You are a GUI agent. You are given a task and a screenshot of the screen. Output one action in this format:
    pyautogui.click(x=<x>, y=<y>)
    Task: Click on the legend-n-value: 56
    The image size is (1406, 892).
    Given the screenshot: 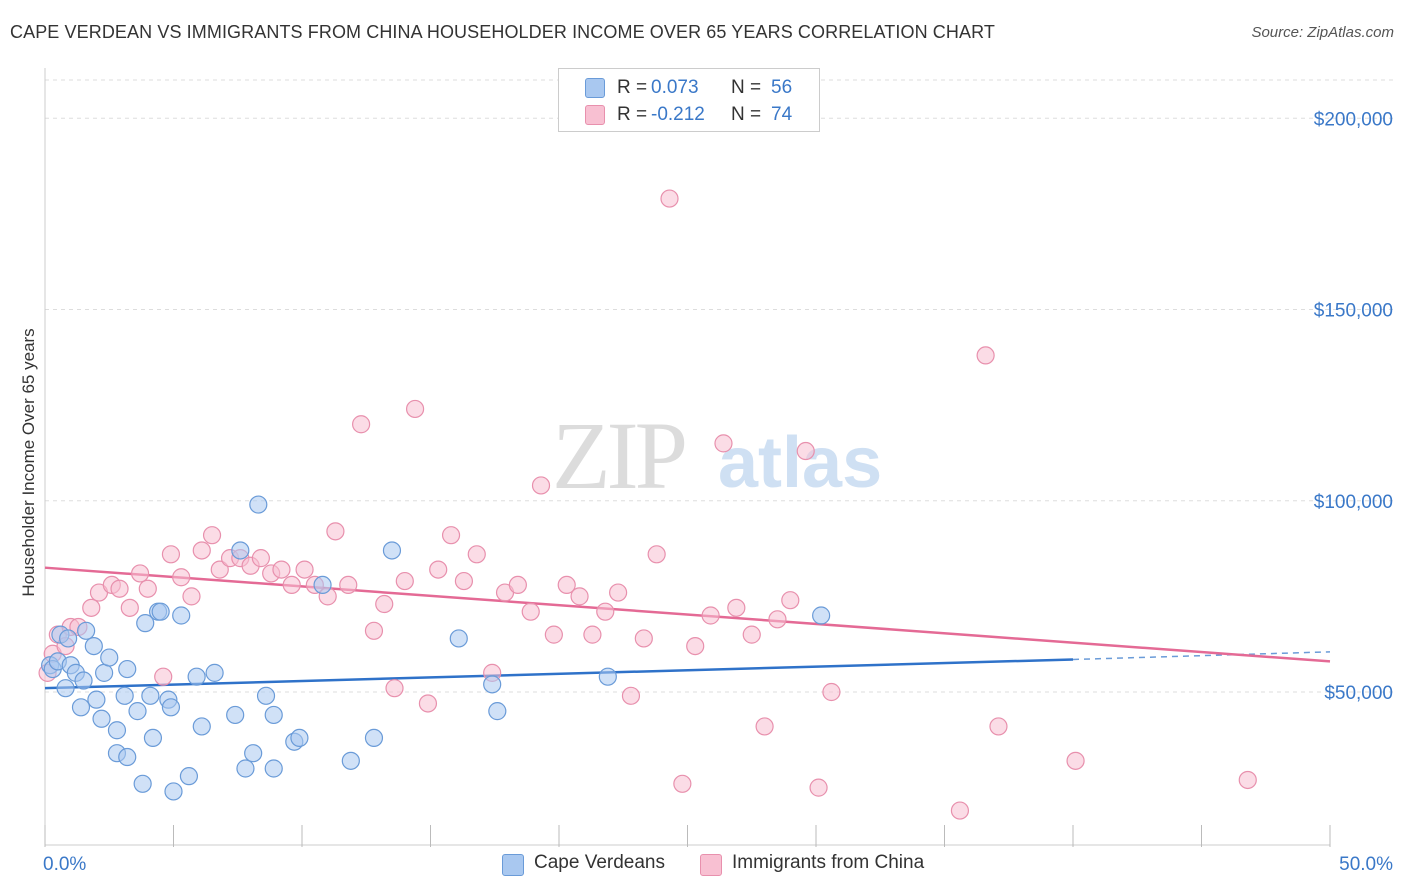 What is the action you would take?
    pyautogui.click(x=782, y=87)
    